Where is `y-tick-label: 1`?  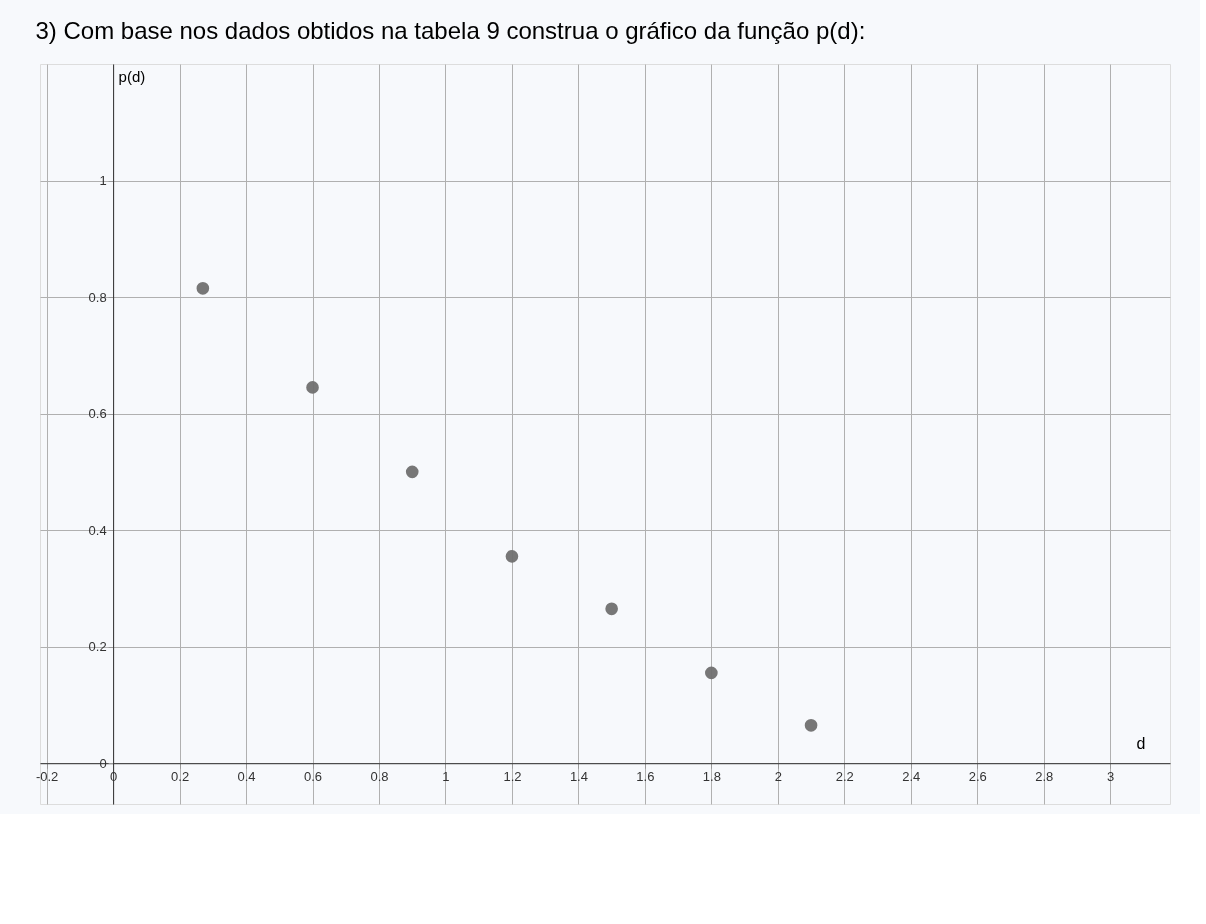
y-tick-label: 1 is located at coordinates (103, 181).